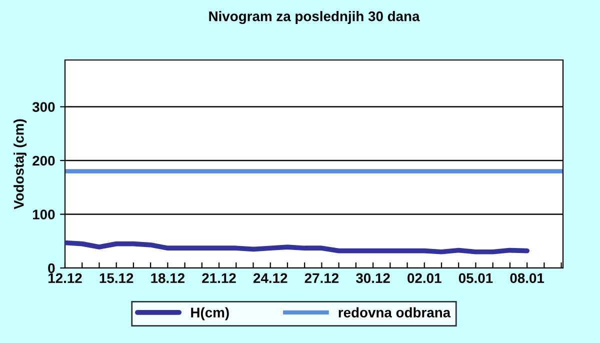 The width and height of the screenshot is (600, 343). I want to click on y-tick-label: 300, so click(43, 107).